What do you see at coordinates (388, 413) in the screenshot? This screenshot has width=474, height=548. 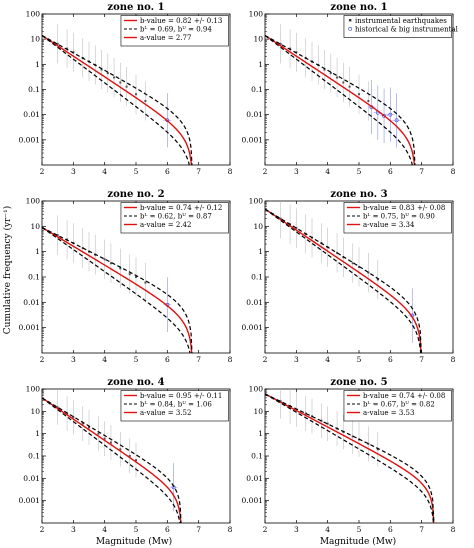 I see `legend-entry: a-value = 3.53` at bounding box center [388, 413].